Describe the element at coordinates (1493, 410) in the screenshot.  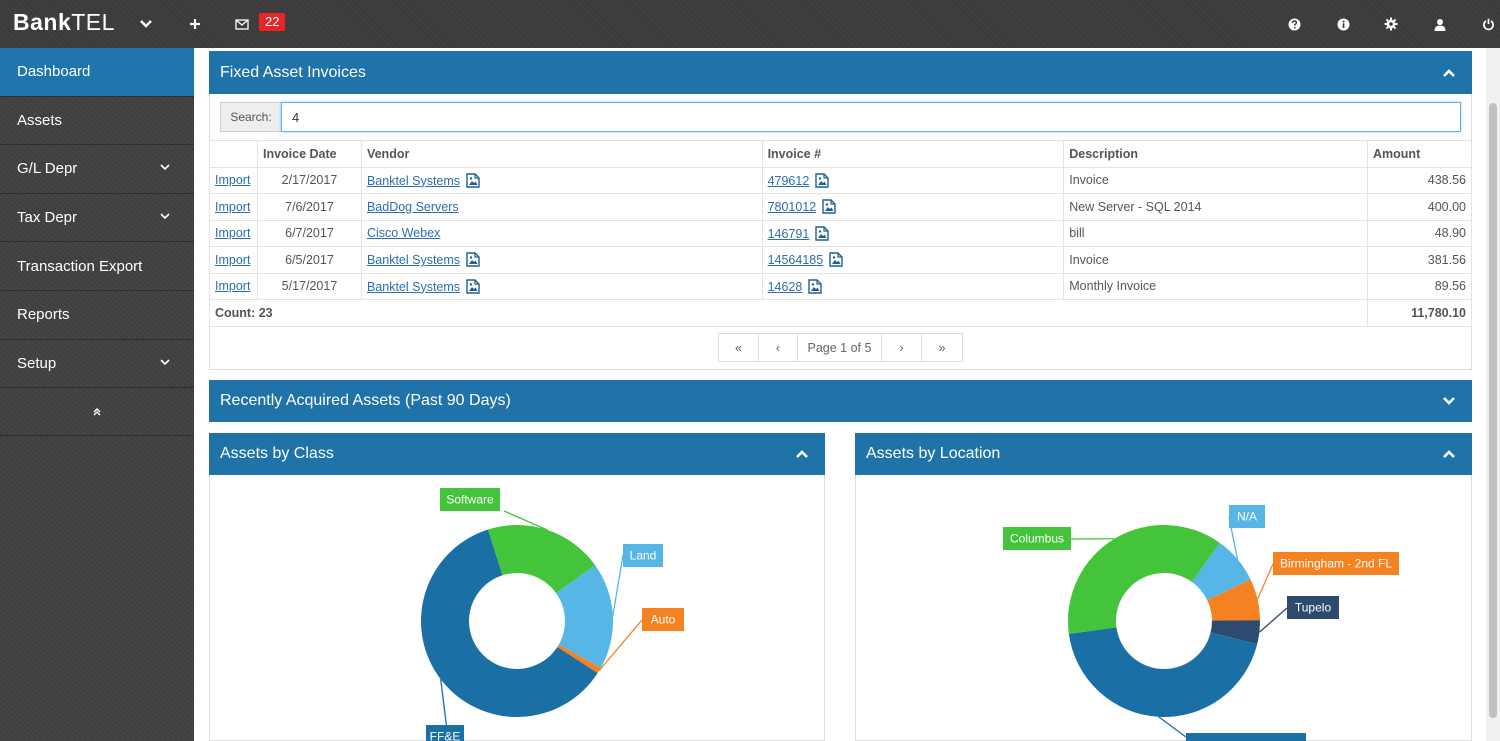
I see `scrollbar-thumb` at that location.